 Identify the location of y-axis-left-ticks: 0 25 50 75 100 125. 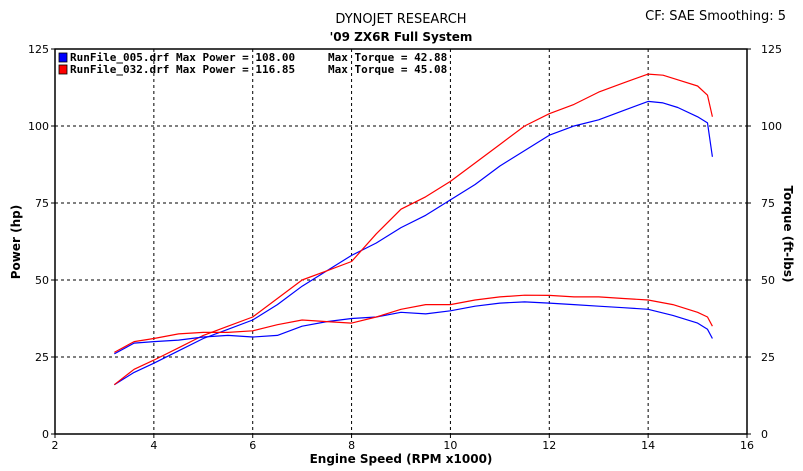
(41, 242).